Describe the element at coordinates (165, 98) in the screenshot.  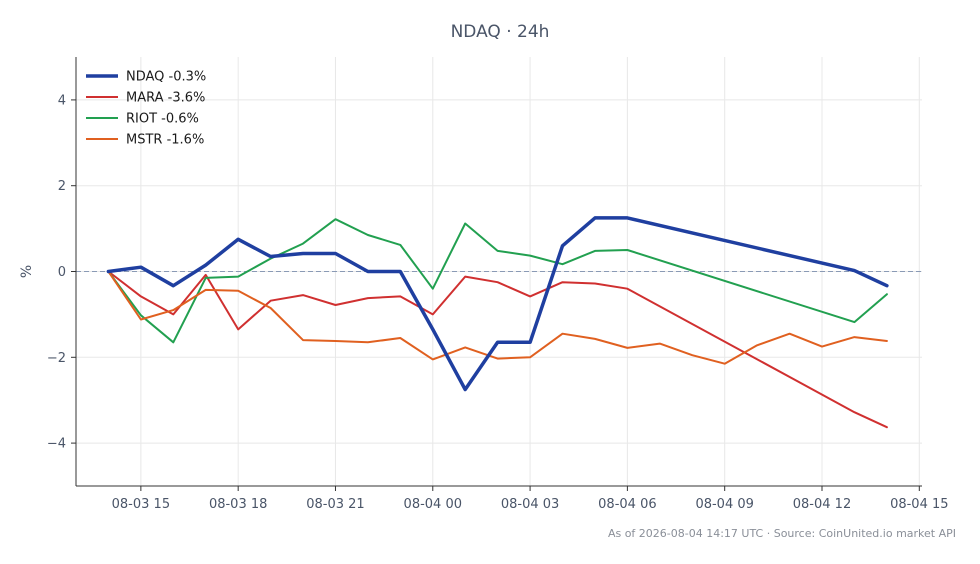
I see `legend-label: MARA -3.6%` at that location.